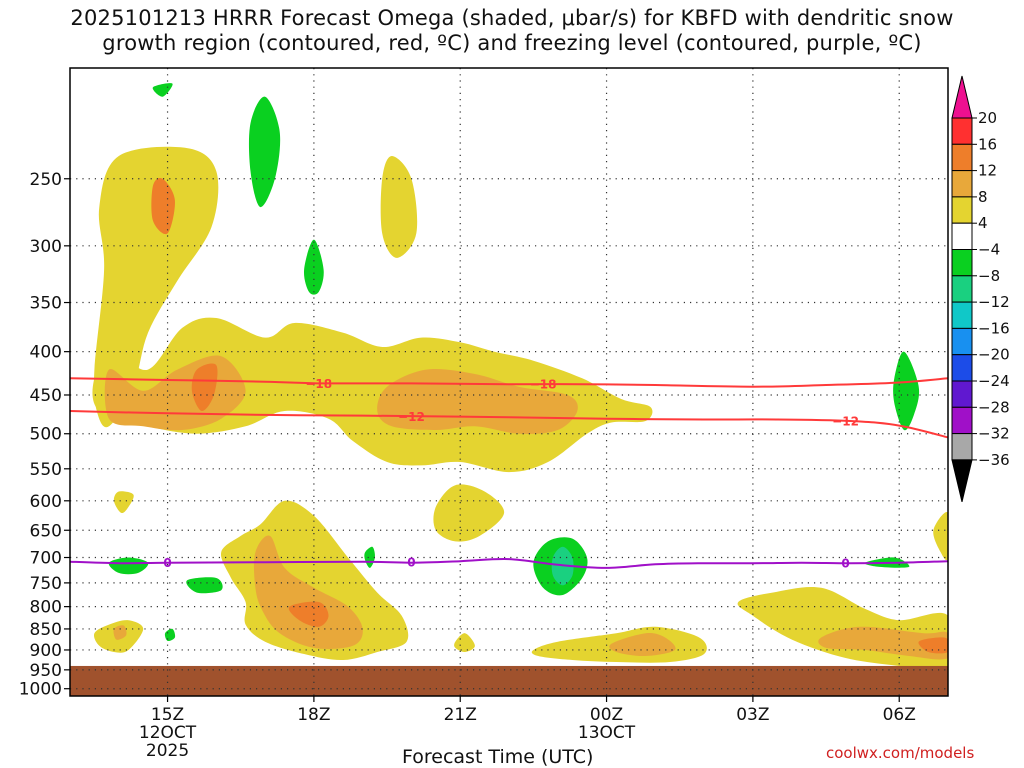  I want to click on y-tick-label-300: 300, so click(46, 247).